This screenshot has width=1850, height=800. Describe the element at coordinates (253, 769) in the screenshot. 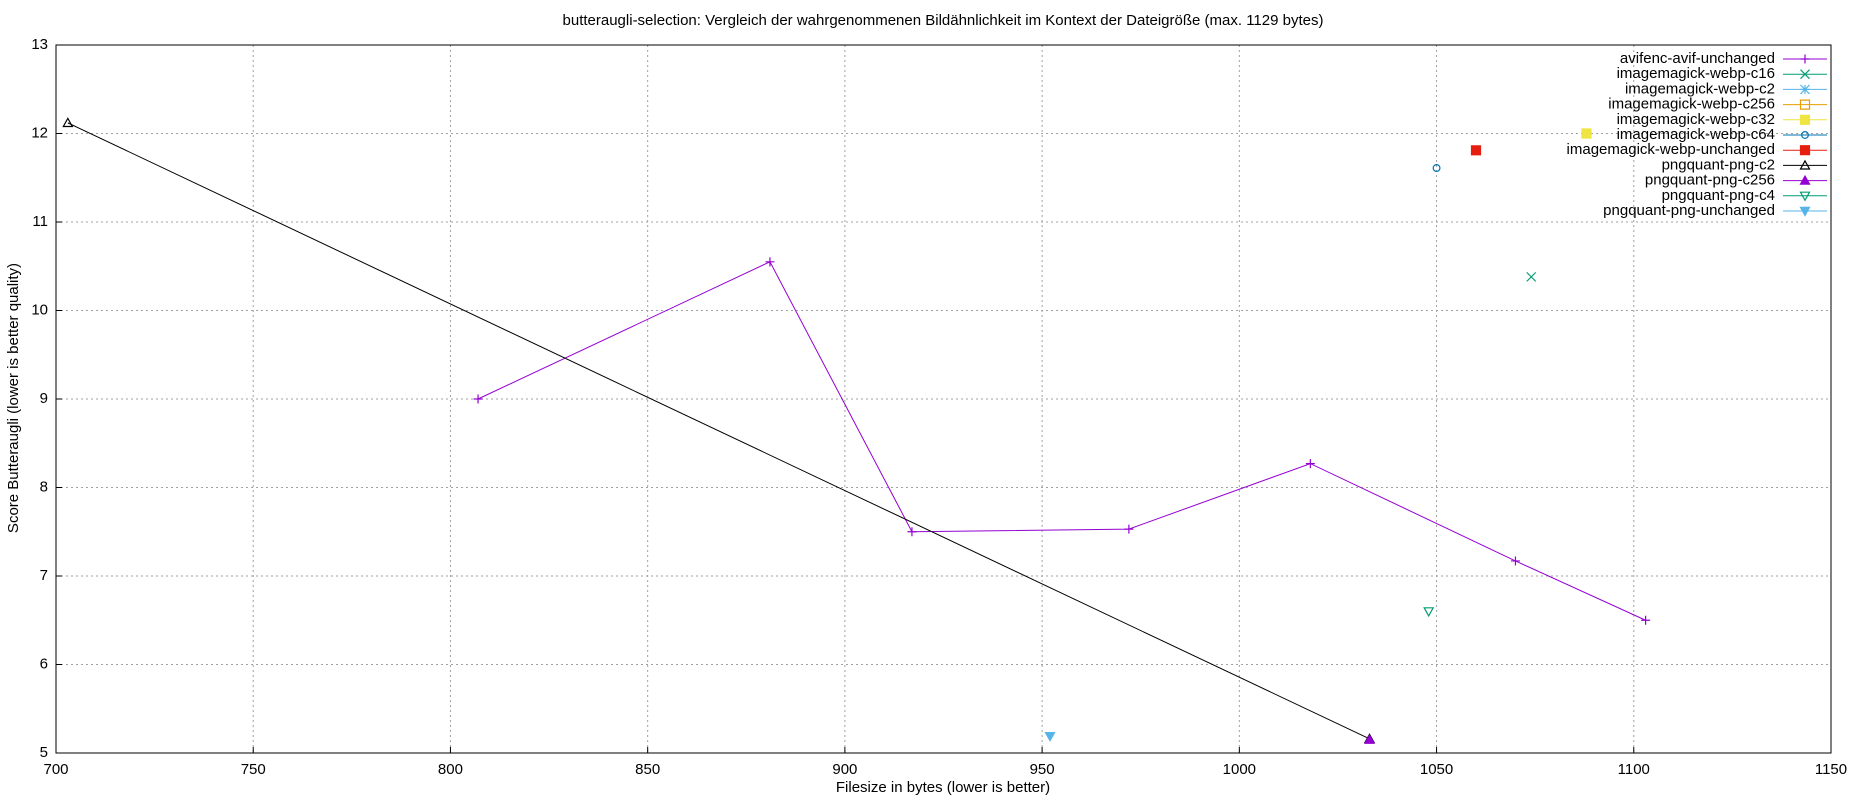

I see `x-tick-label: 750` at that location.